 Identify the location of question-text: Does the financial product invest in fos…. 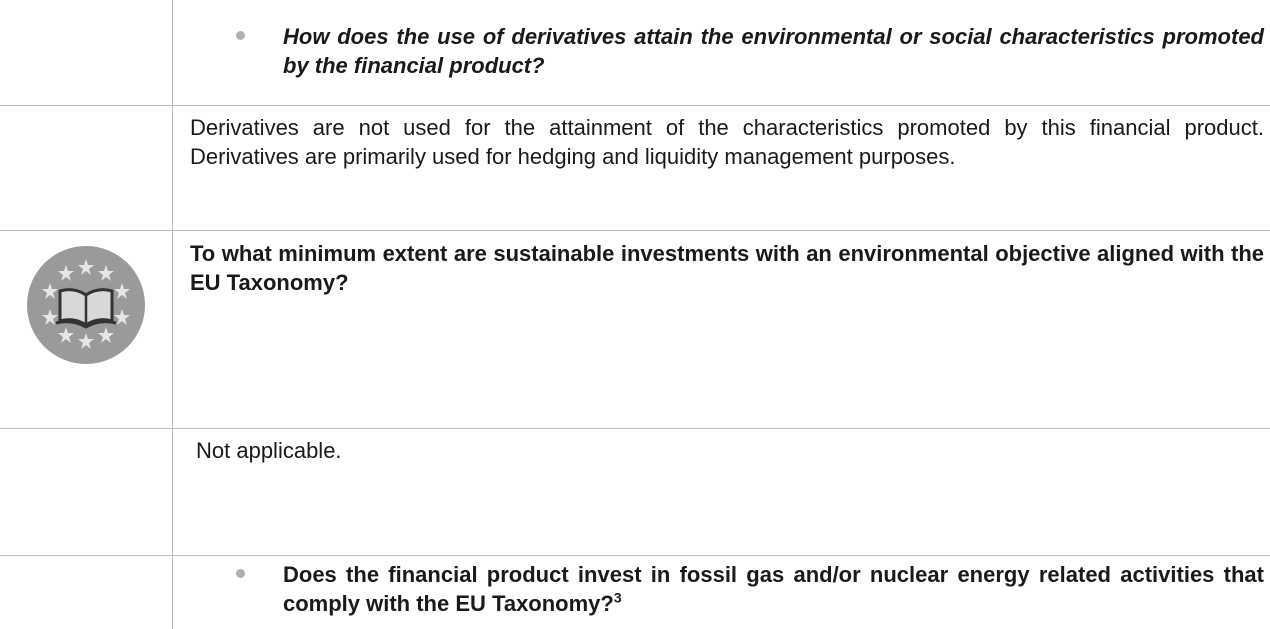
(773, 589).